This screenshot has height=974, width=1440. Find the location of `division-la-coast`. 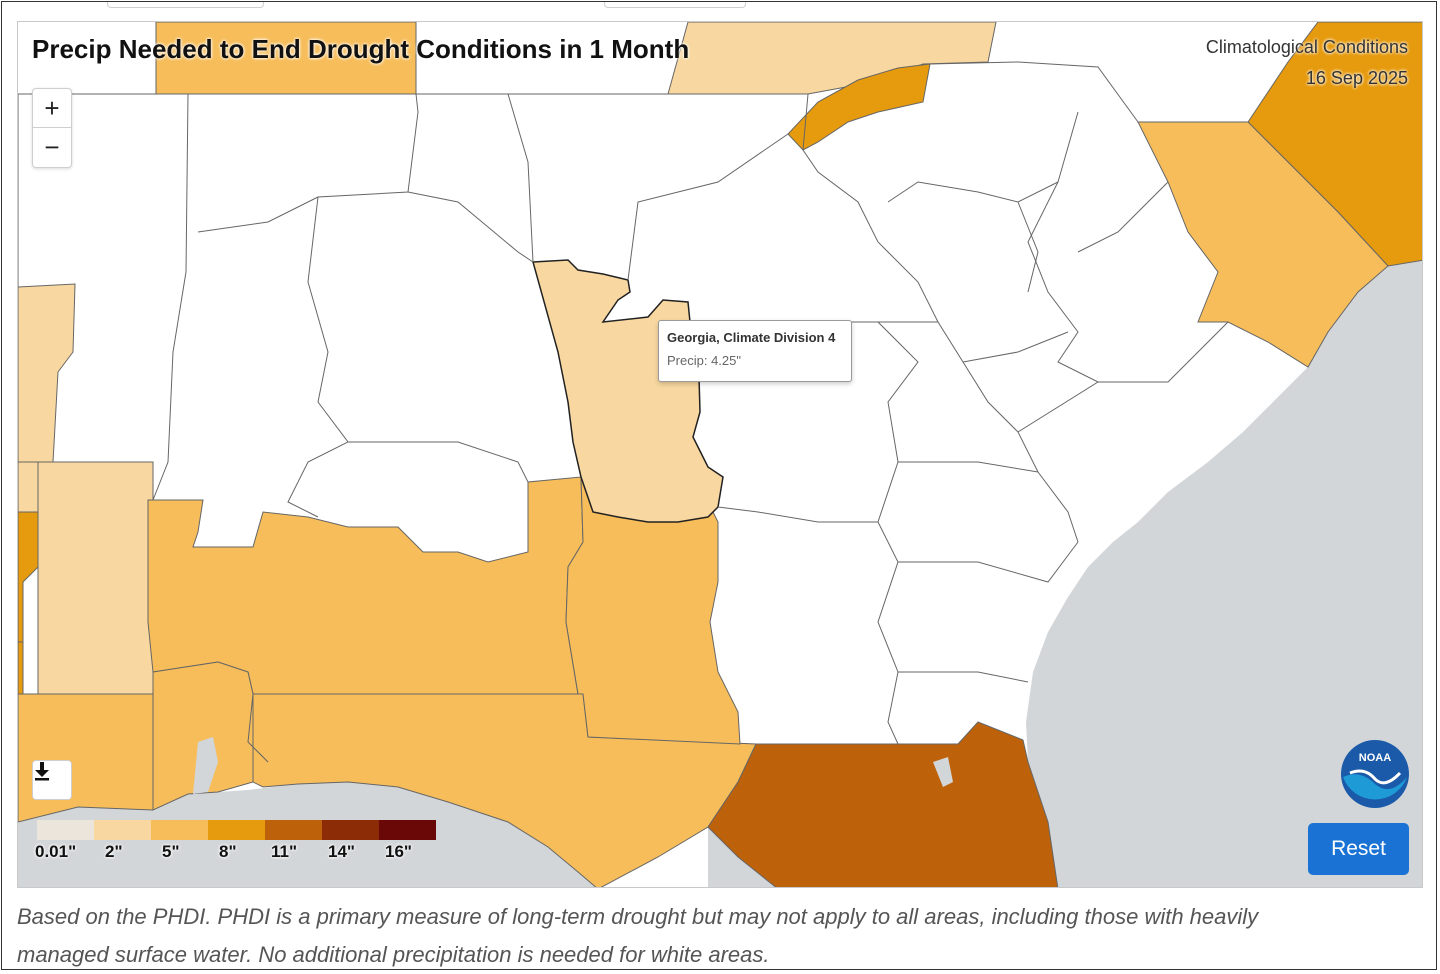

division-la-coast is located at coordinates (21, 668).